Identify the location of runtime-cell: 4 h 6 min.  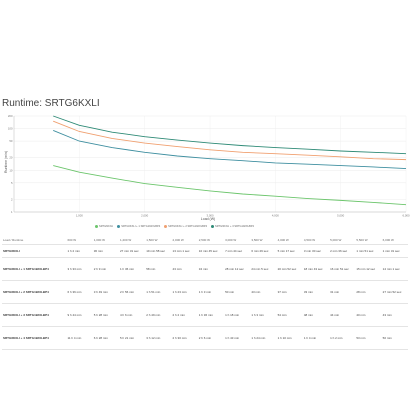
(132, 315).